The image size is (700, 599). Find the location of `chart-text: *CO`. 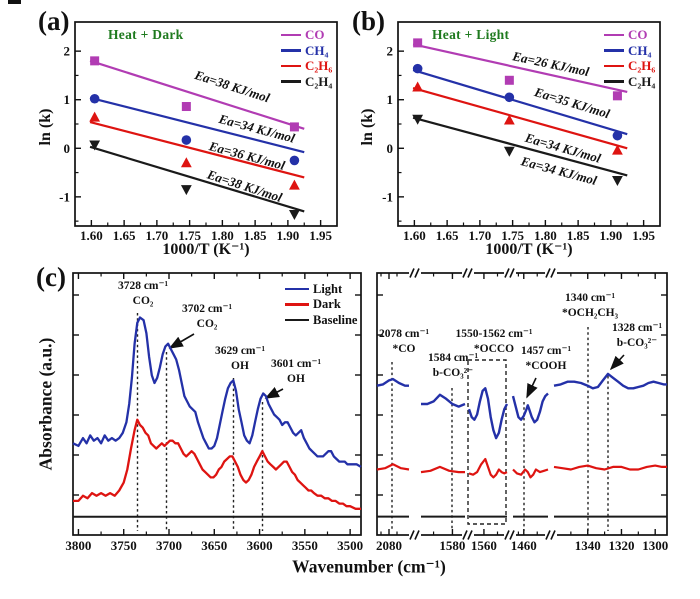

chart-text: *CO is located at coordinates (404, 349).